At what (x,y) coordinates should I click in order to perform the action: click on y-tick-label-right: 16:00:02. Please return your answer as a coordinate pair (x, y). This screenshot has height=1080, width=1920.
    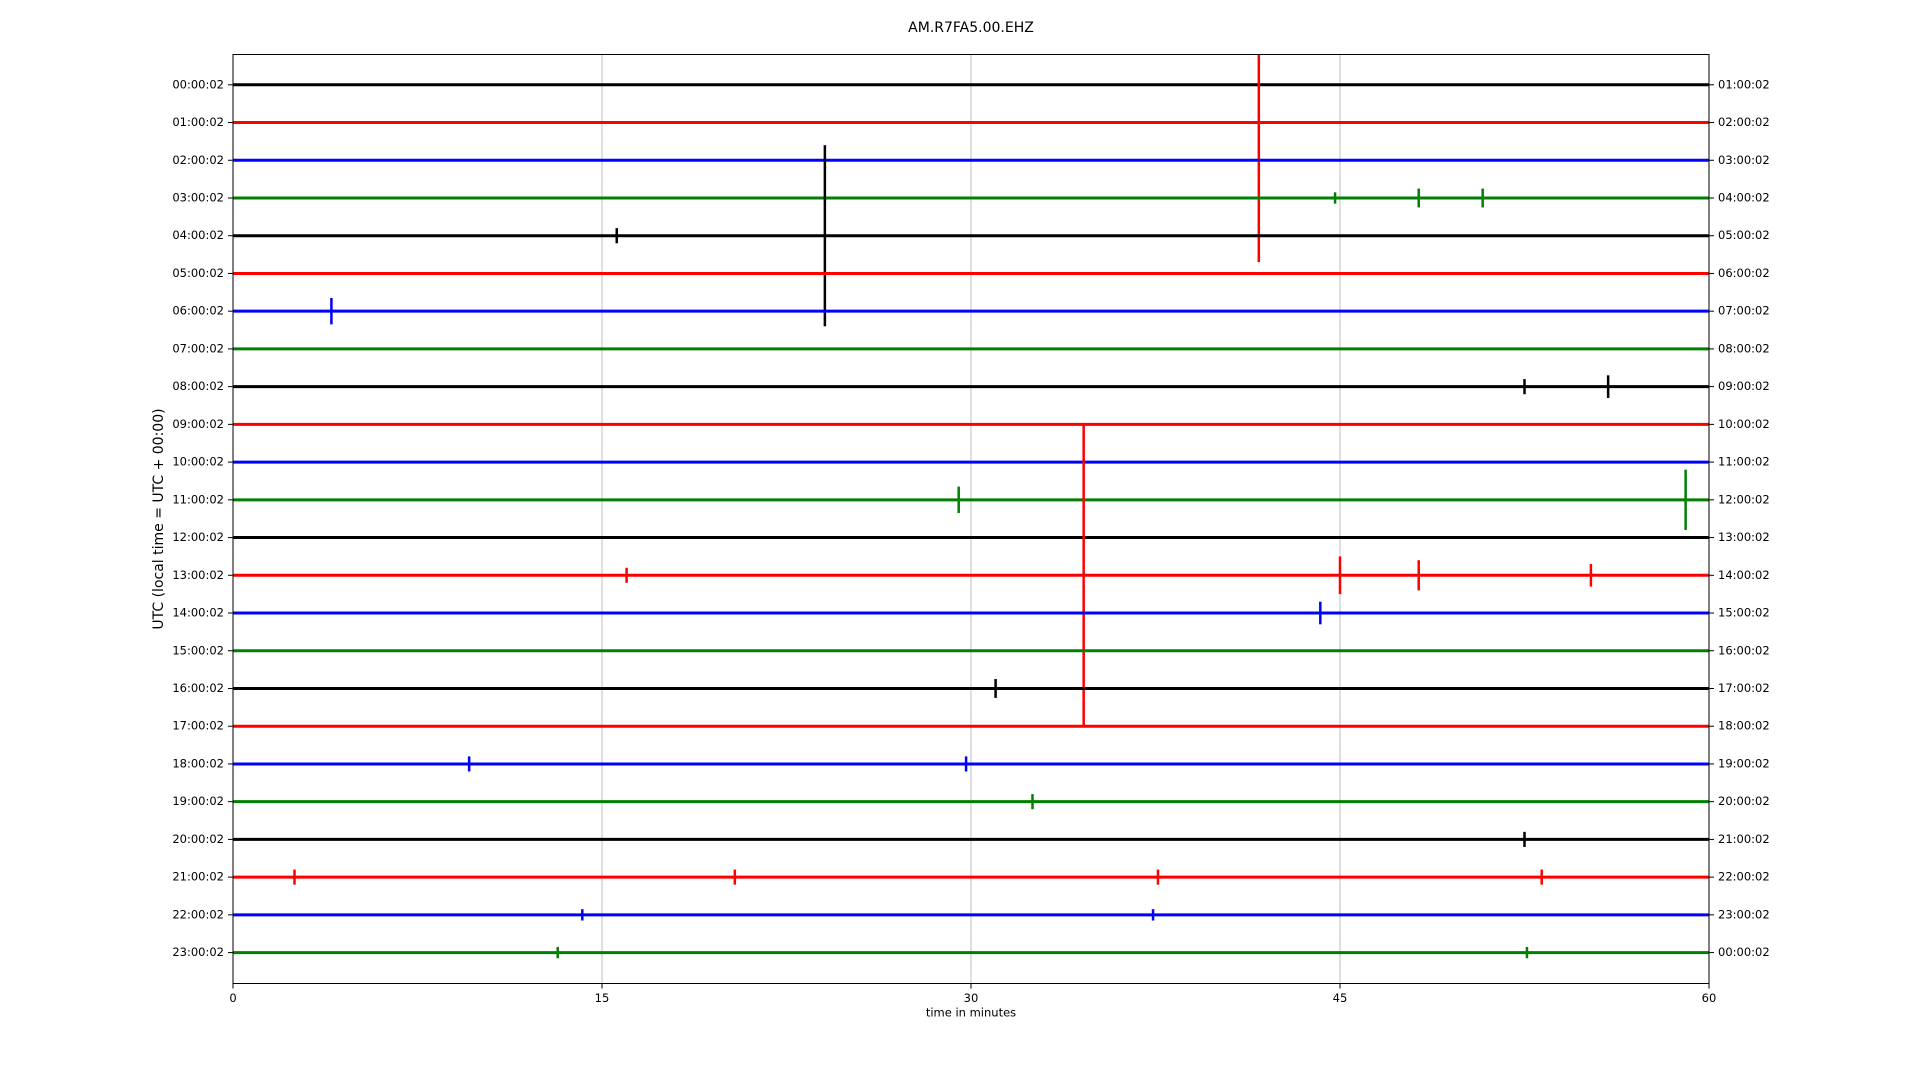
    Looking at the image, I should click on (1744, 650).